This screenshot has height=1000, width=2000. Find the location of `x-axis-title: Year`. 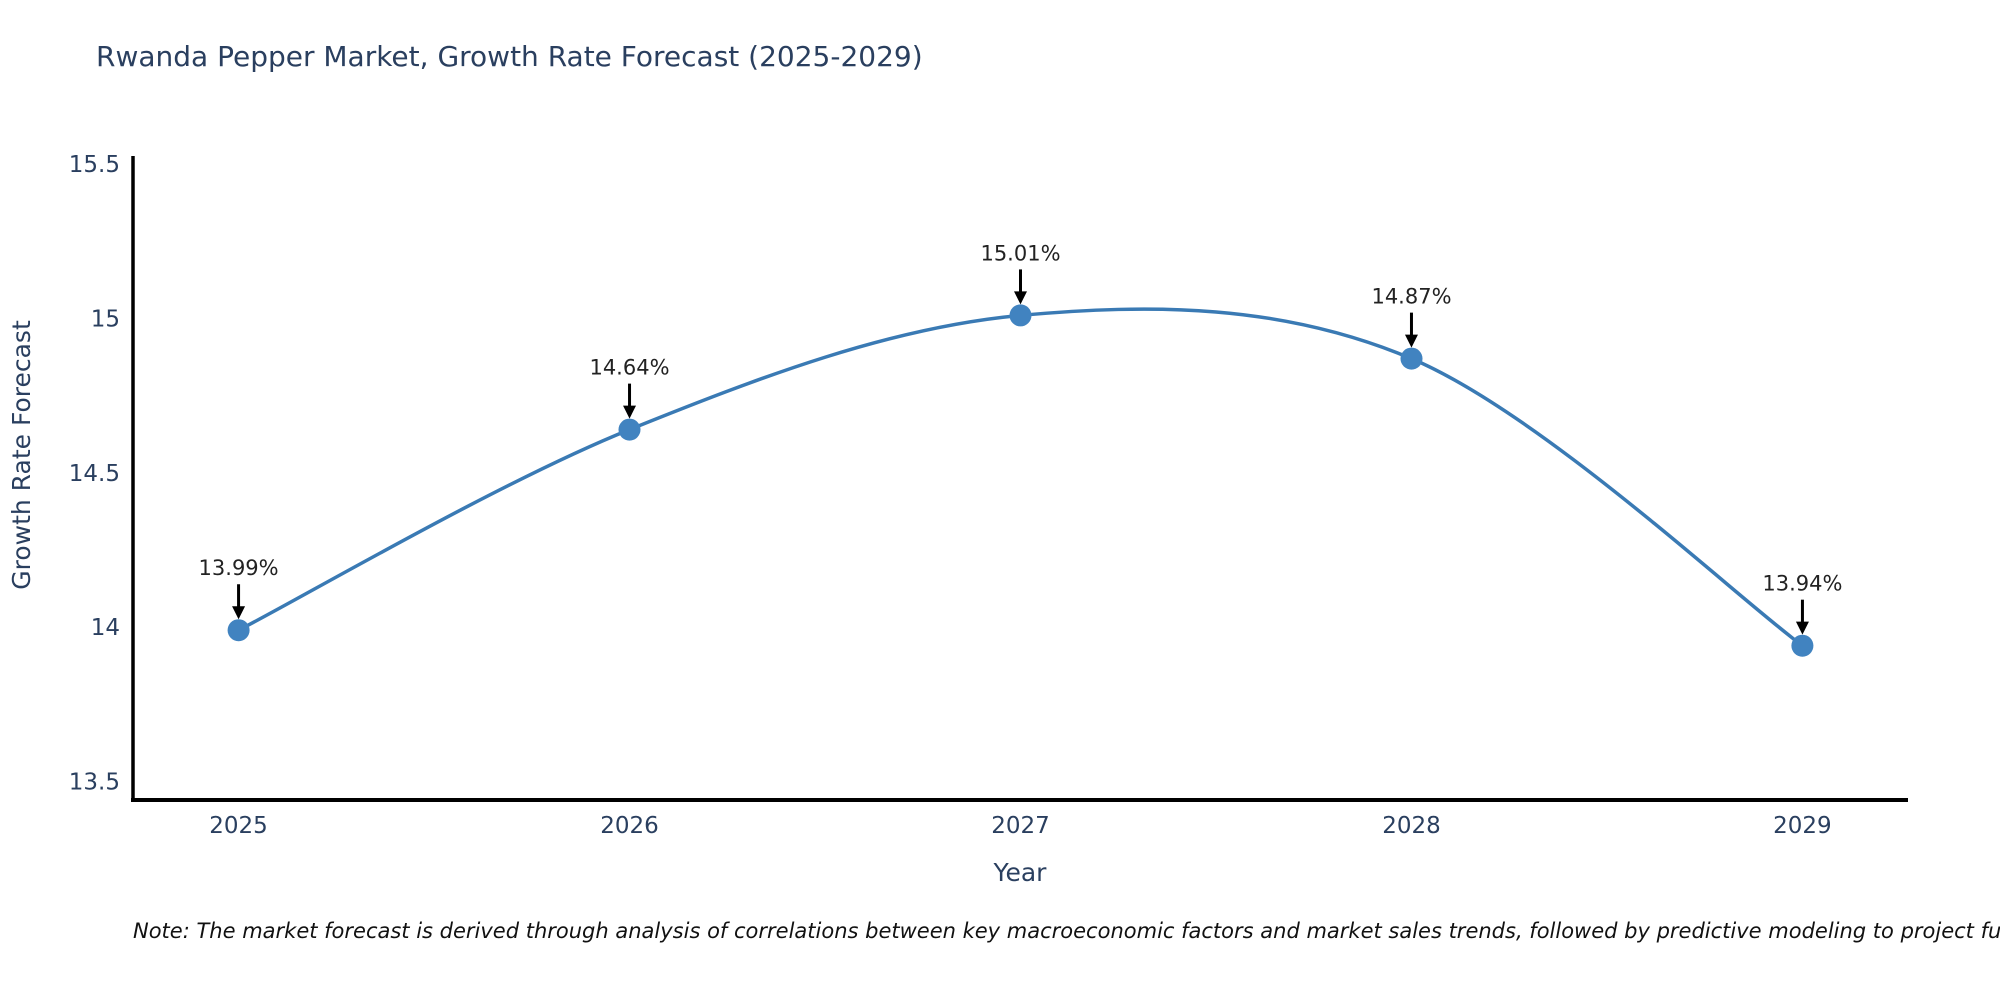

x-axis-title: Year is located at coordinates (1020, 872).